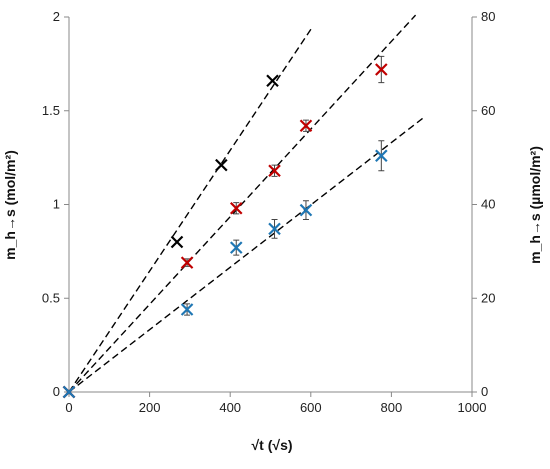 The image size is (550, 469). What do you see at coordinates (51, 110) in the screenshot?
I see `y-tick-label-left: 1.5` at bounding box center [51, 110].